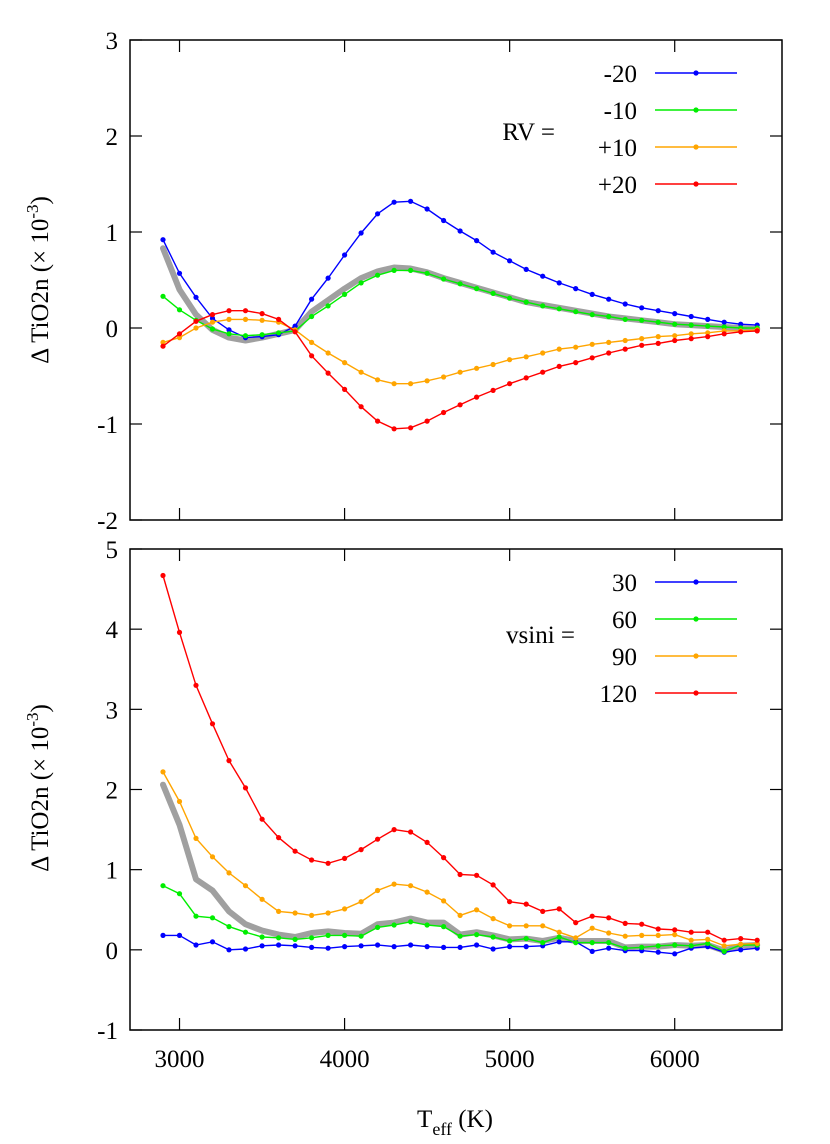  What do you see at coordinates (674, 657) in the screenshot?
I see `legend-entry: 90` at bounding box center [674, 657].